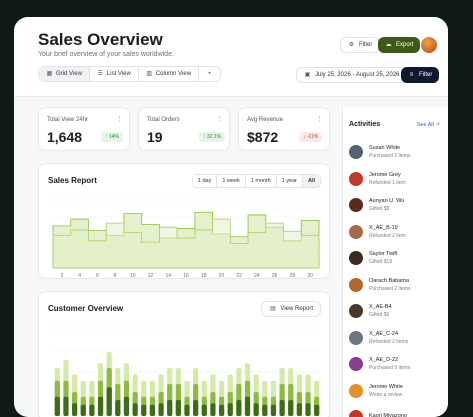 Image resolution: width=473 pixels, height=417 pixels. What do you see at coordinates (387, 235) in the screenshot?
I see `activity-desc: Refunded 2 item` at bounding box center [387, 235].